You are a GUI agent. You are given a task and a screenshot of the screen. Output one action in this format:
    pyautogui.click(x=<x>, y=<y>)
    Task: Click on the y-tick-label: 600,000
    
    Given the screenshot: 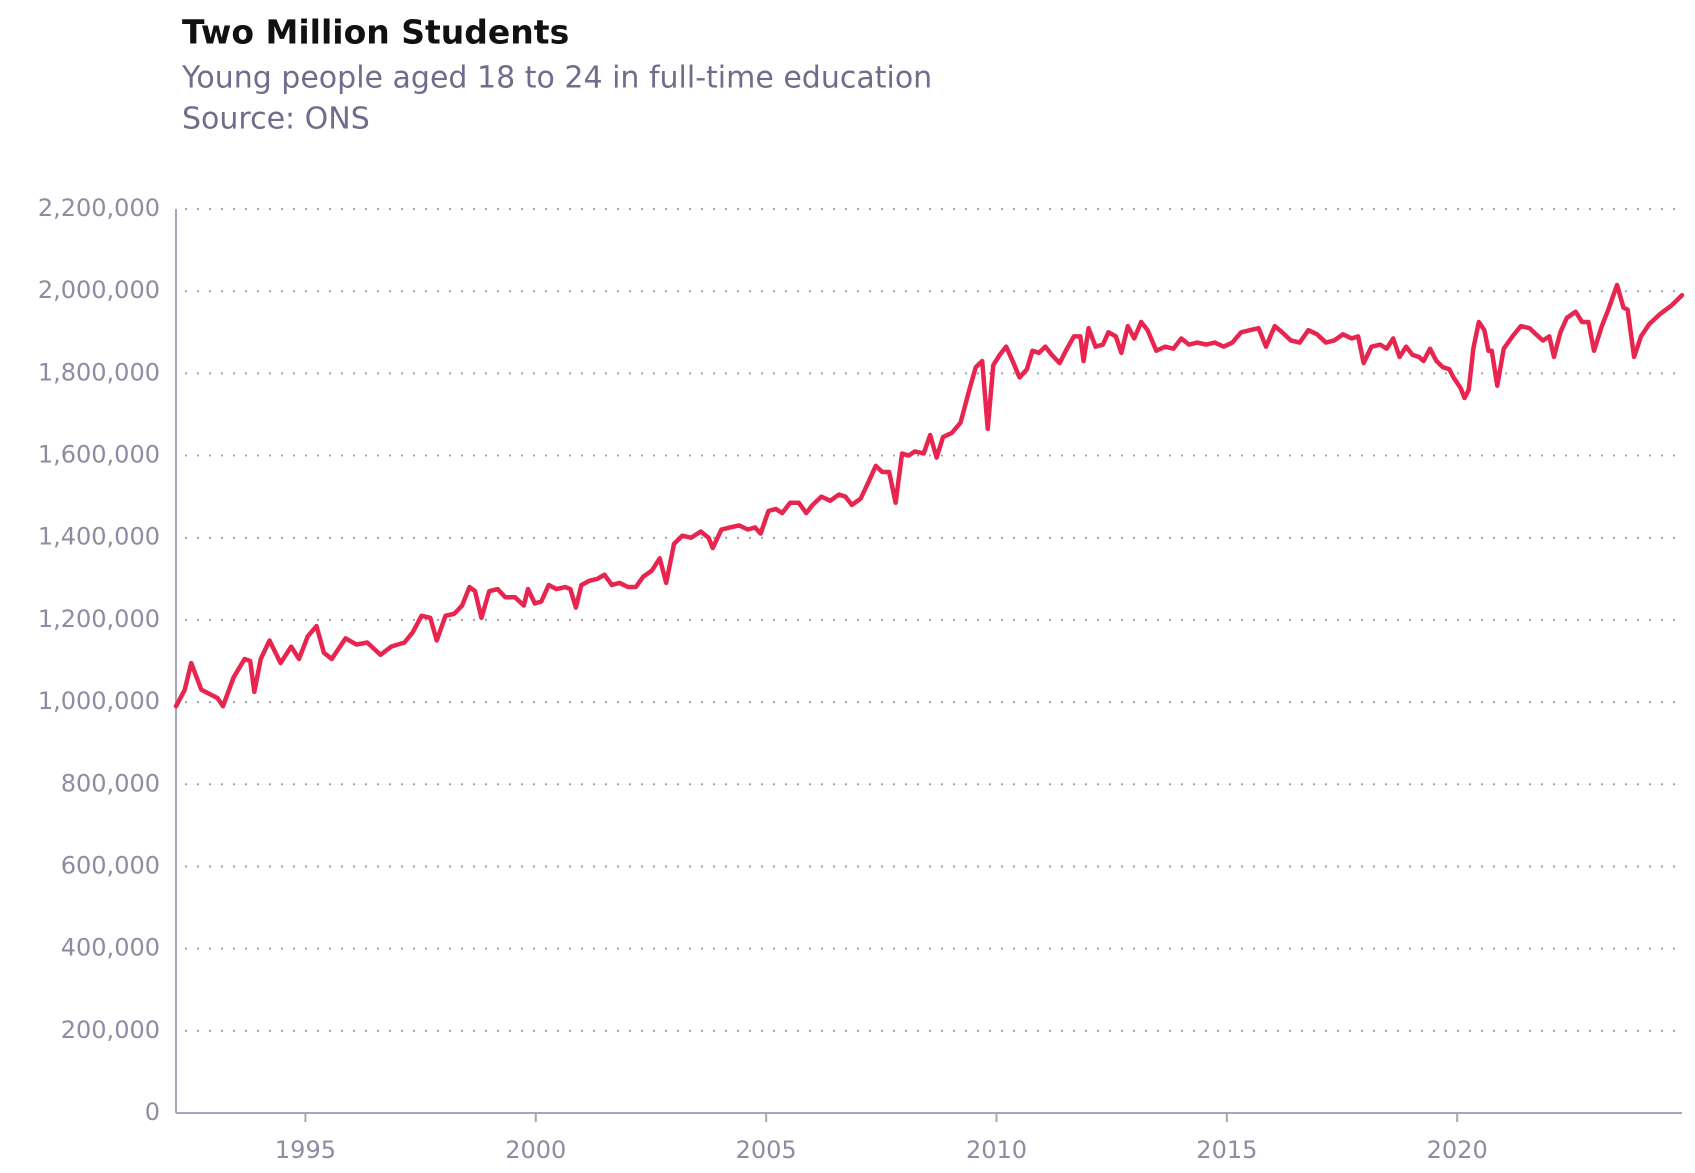 What is the action you would take?
    pyautogui.click(x=110, y=865)
    